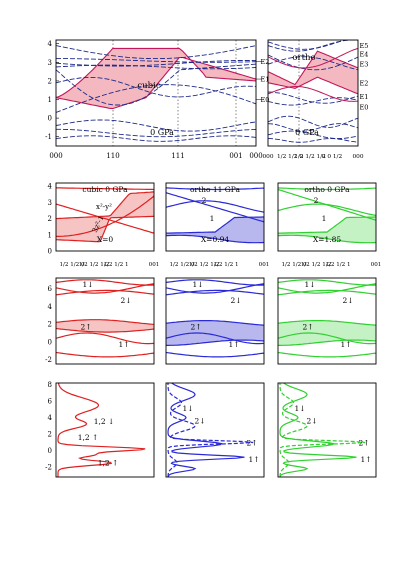 The image size is (415, 587). I want to click on xtick-label: 0 0 1/2, so click(332, 157).